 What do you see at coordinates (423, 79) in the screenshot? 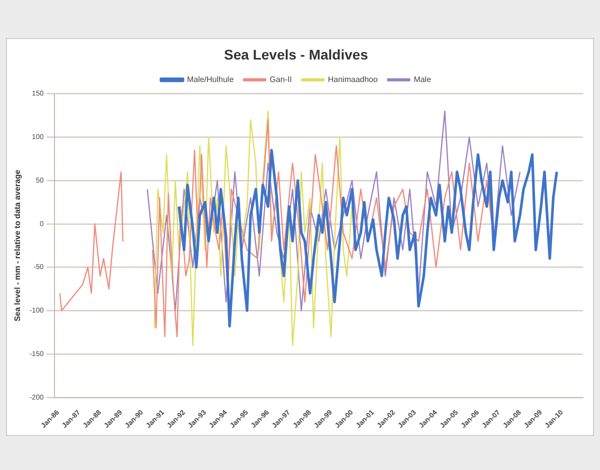
I see `legend-label: Male` at bounding box center [423, 79].